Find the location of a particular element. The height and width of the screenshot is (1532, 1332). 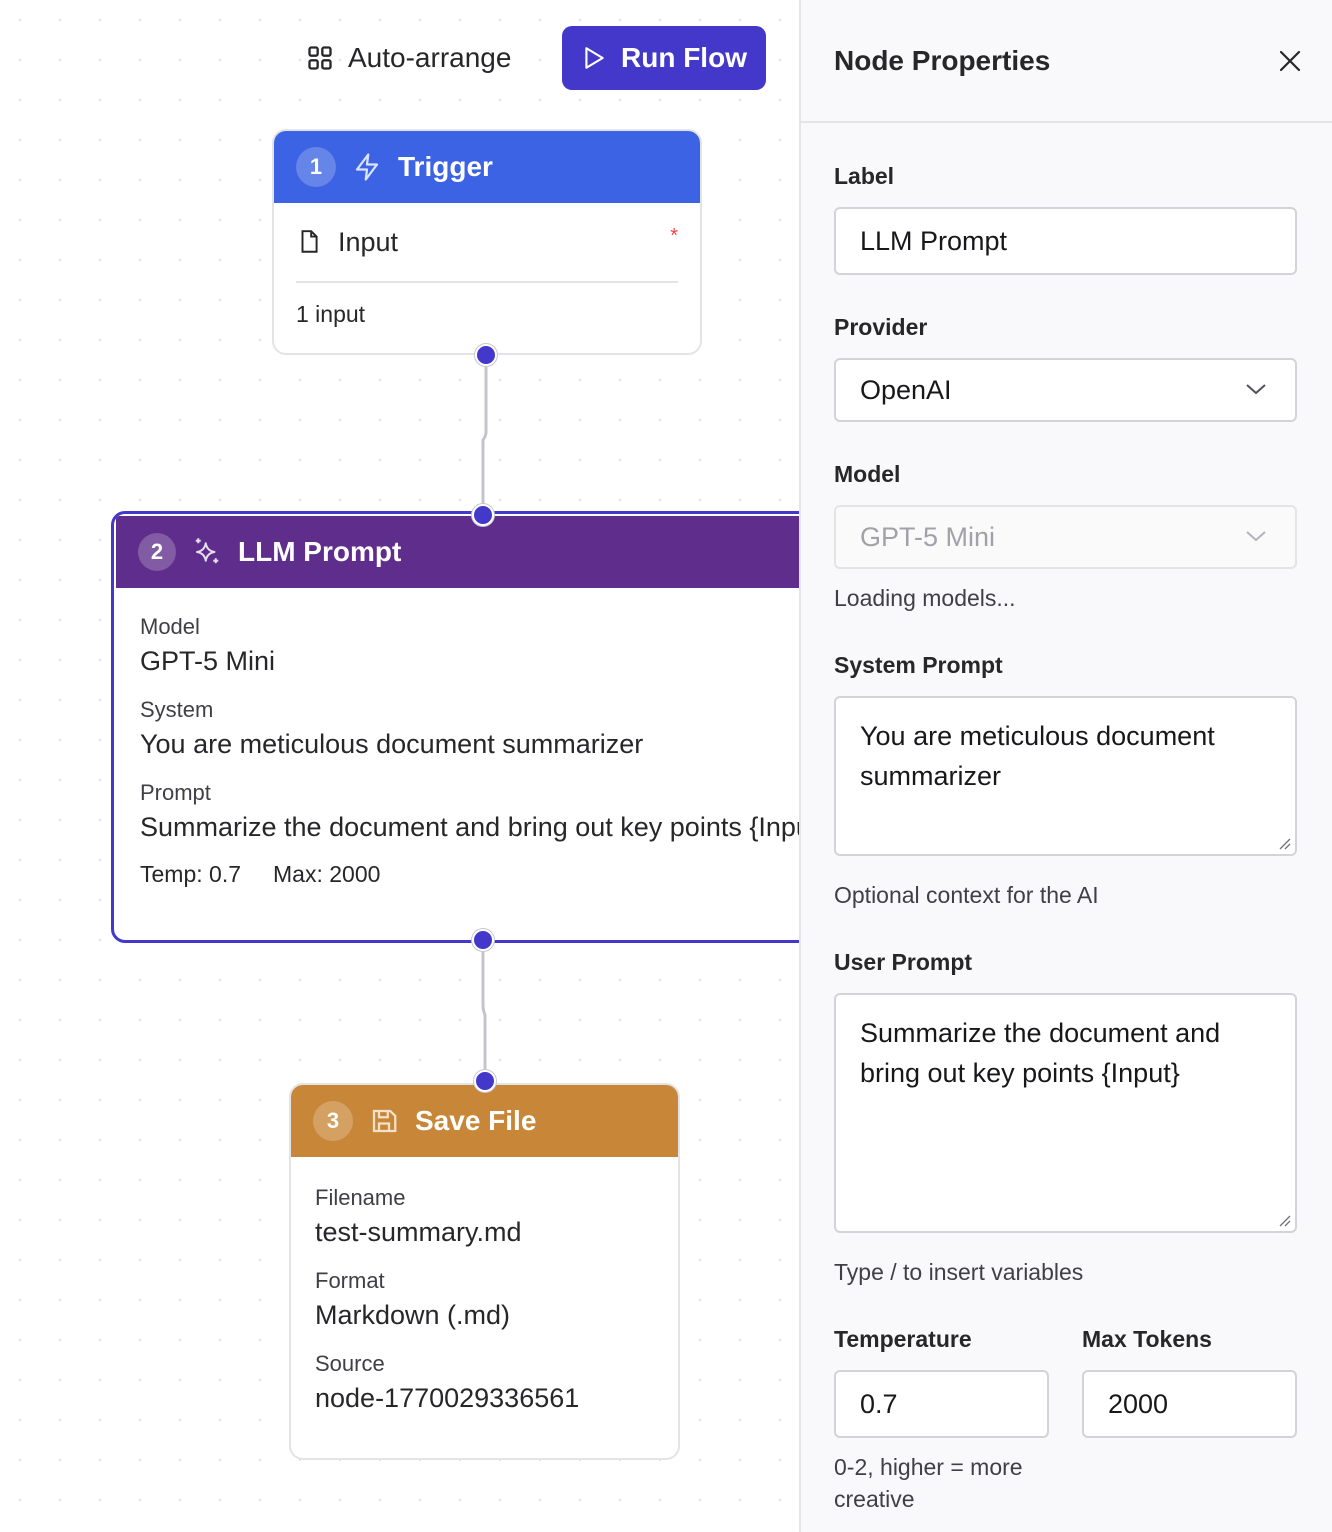

auto-arrange-label: Auto-arrange is located at coordinates (430, 57).